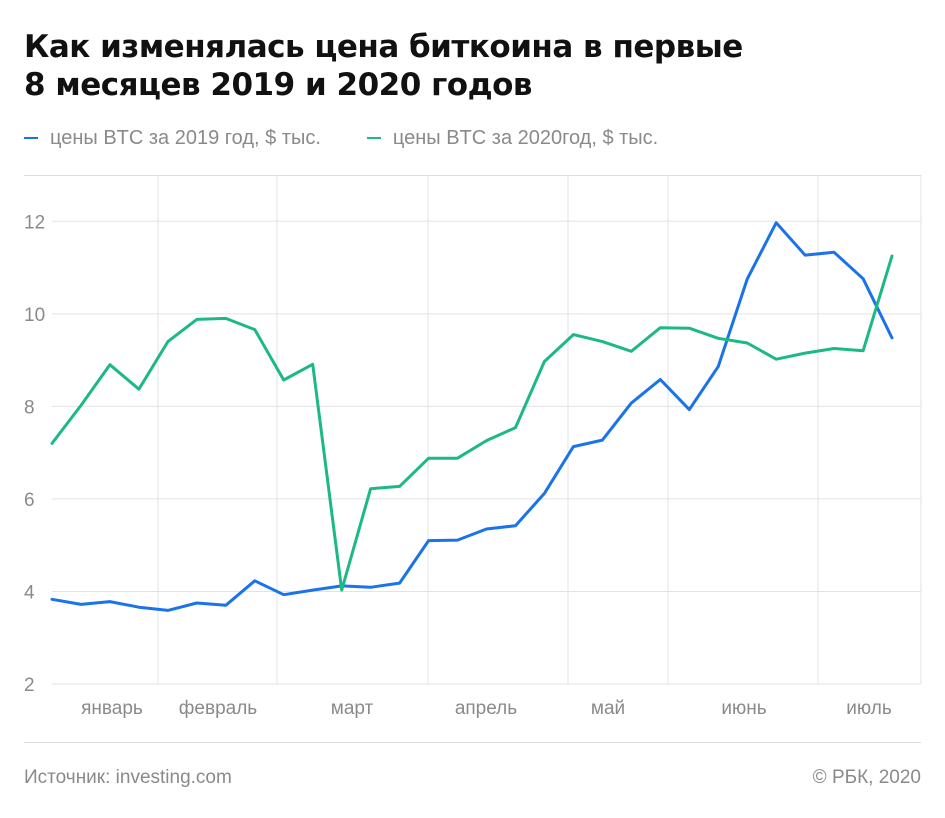 The width and height of the screenshot is (945, 818). I want to click on copyright-note: © РБК, 2020, so click(866, 777).